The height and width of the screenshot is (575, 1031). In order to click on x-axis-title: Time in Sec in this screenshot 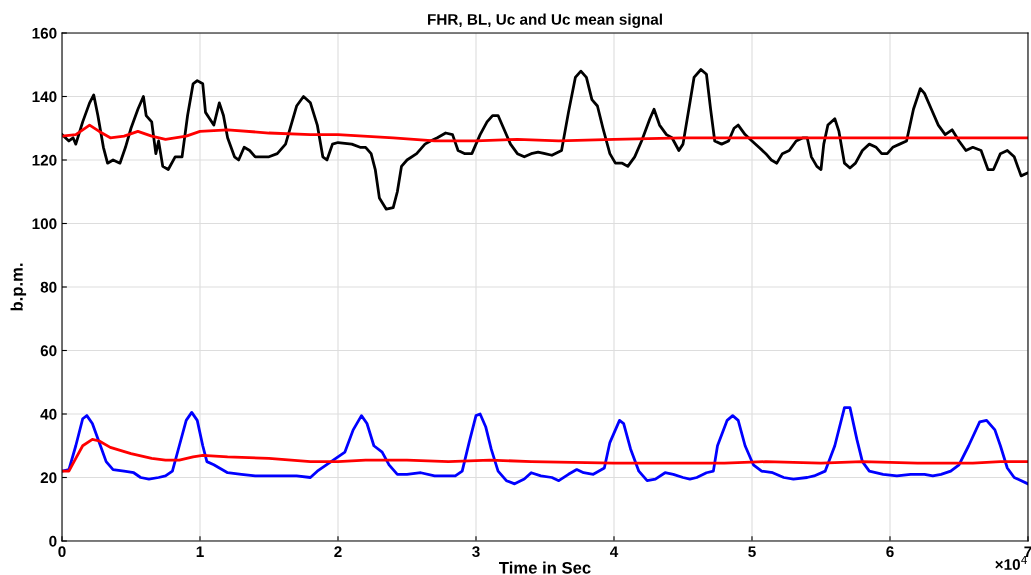, I will do `click(545, 567)`.